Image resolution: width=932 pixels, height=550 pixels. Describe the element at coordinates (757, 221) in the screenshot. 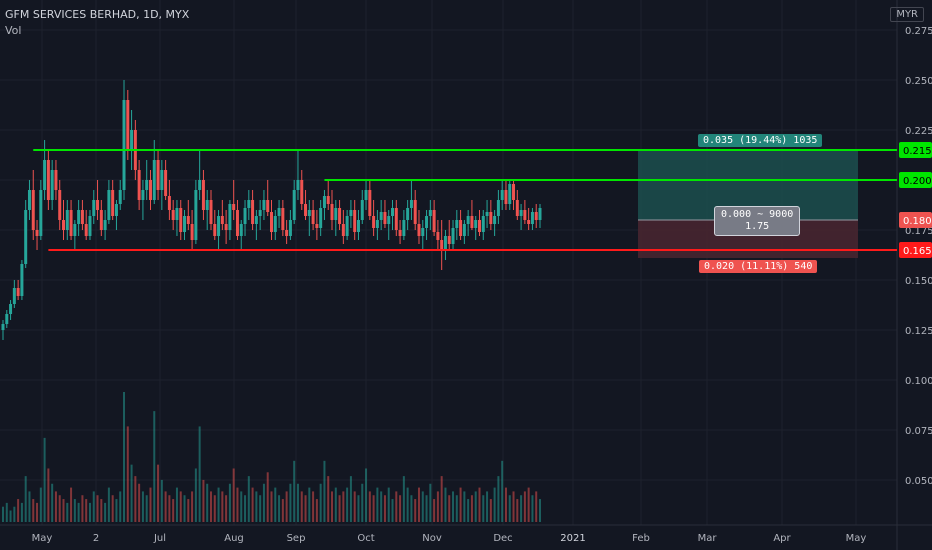

I see `position-info-box: 0.000 ~ 9000 1.75` at that location.